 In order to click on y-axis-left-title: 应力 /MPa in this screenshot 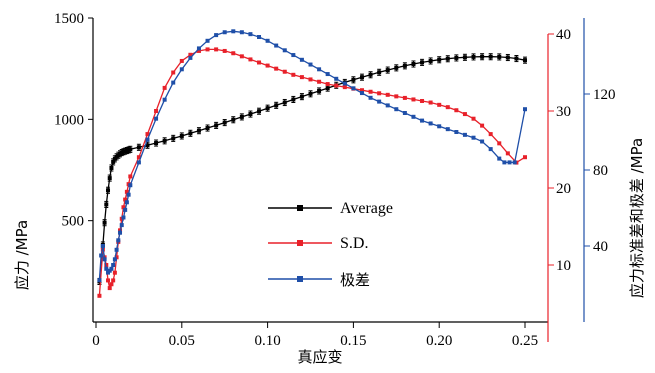, I will do `click(22, 255)`.